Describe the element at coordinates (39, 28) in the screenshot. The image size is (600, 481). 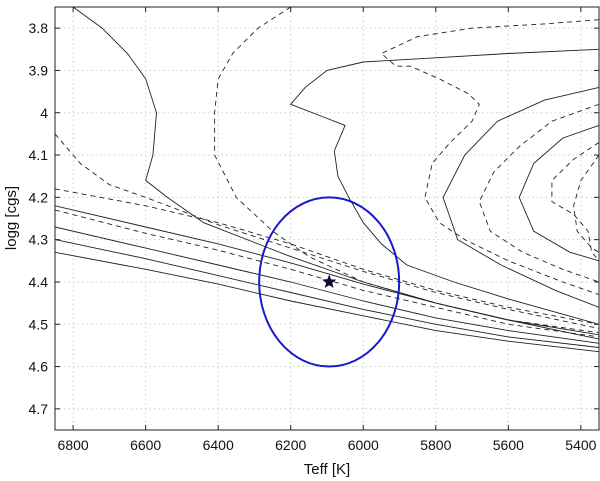
I see `y-tick-label: 3.8` at that location.